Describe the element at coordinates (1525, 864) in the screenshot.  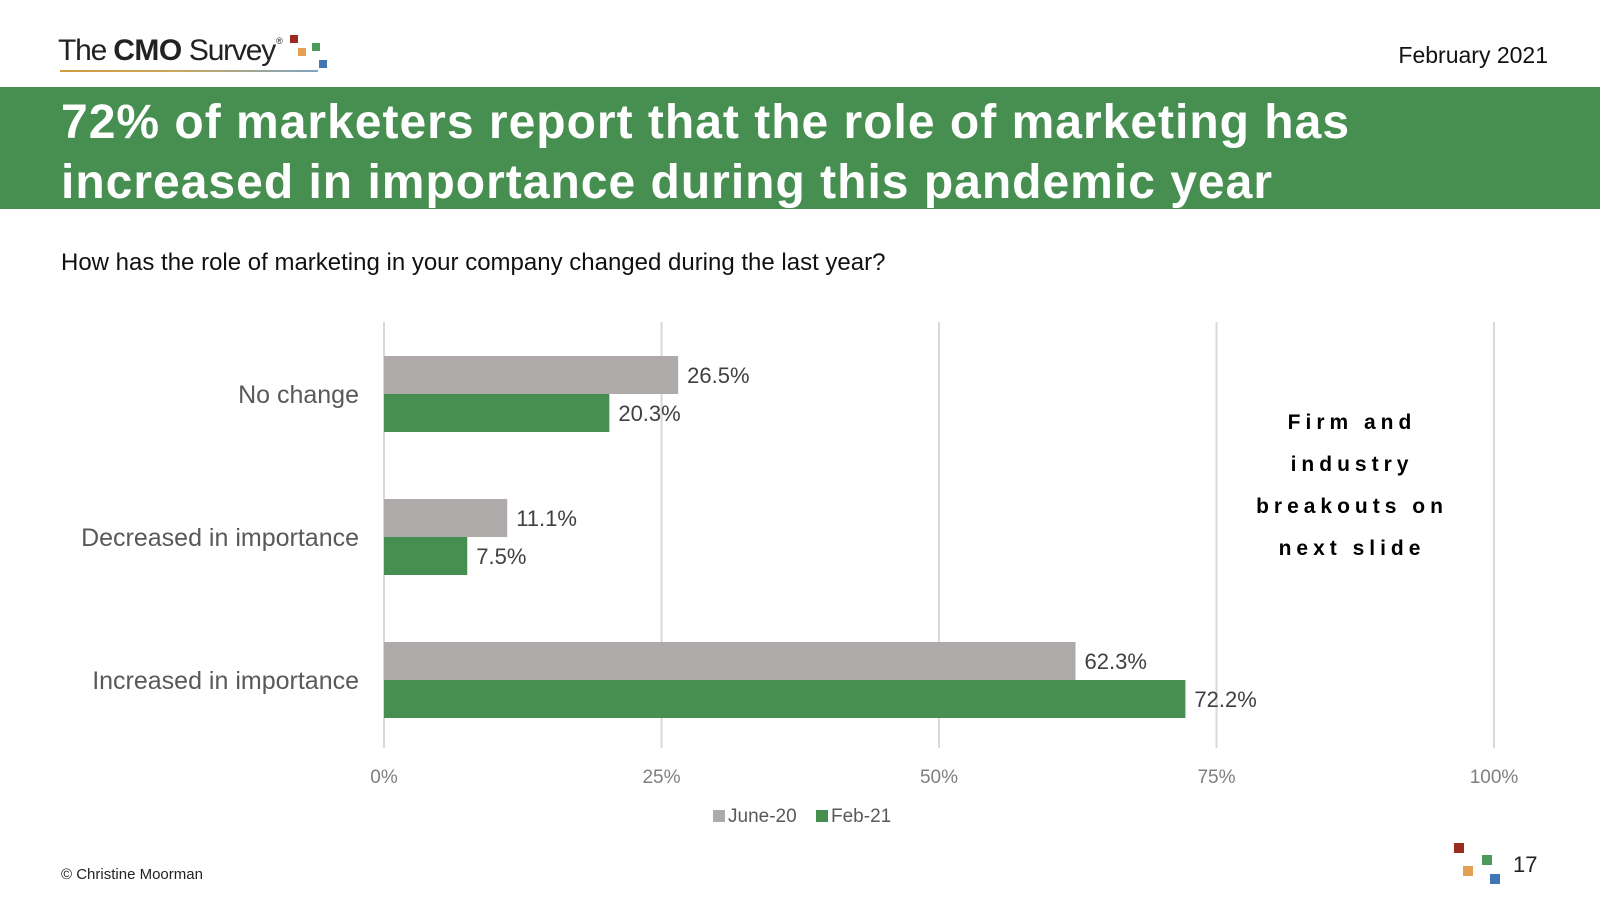
I see `page-number: 17` at that location.